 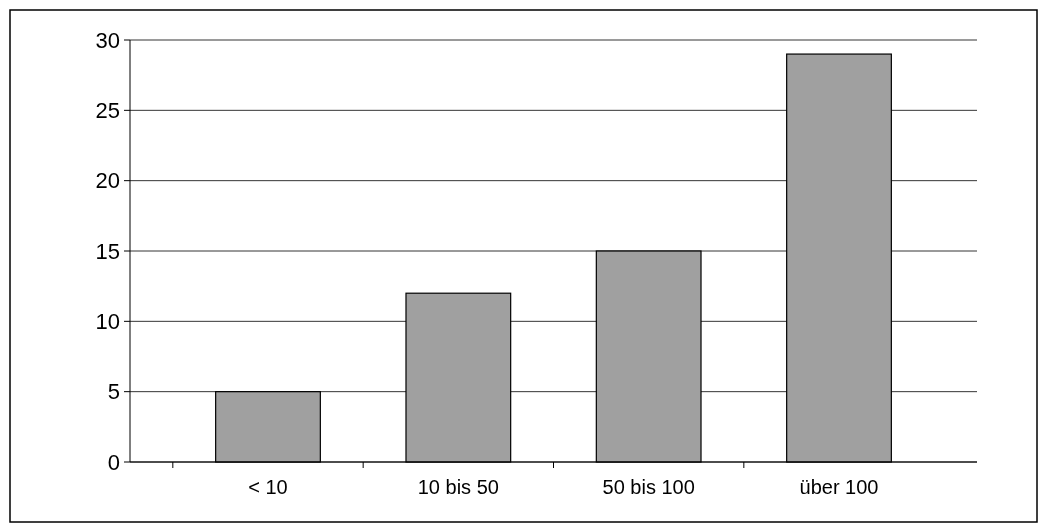 I want to click on y-tick-label: 30, so click(x=107, y=40).